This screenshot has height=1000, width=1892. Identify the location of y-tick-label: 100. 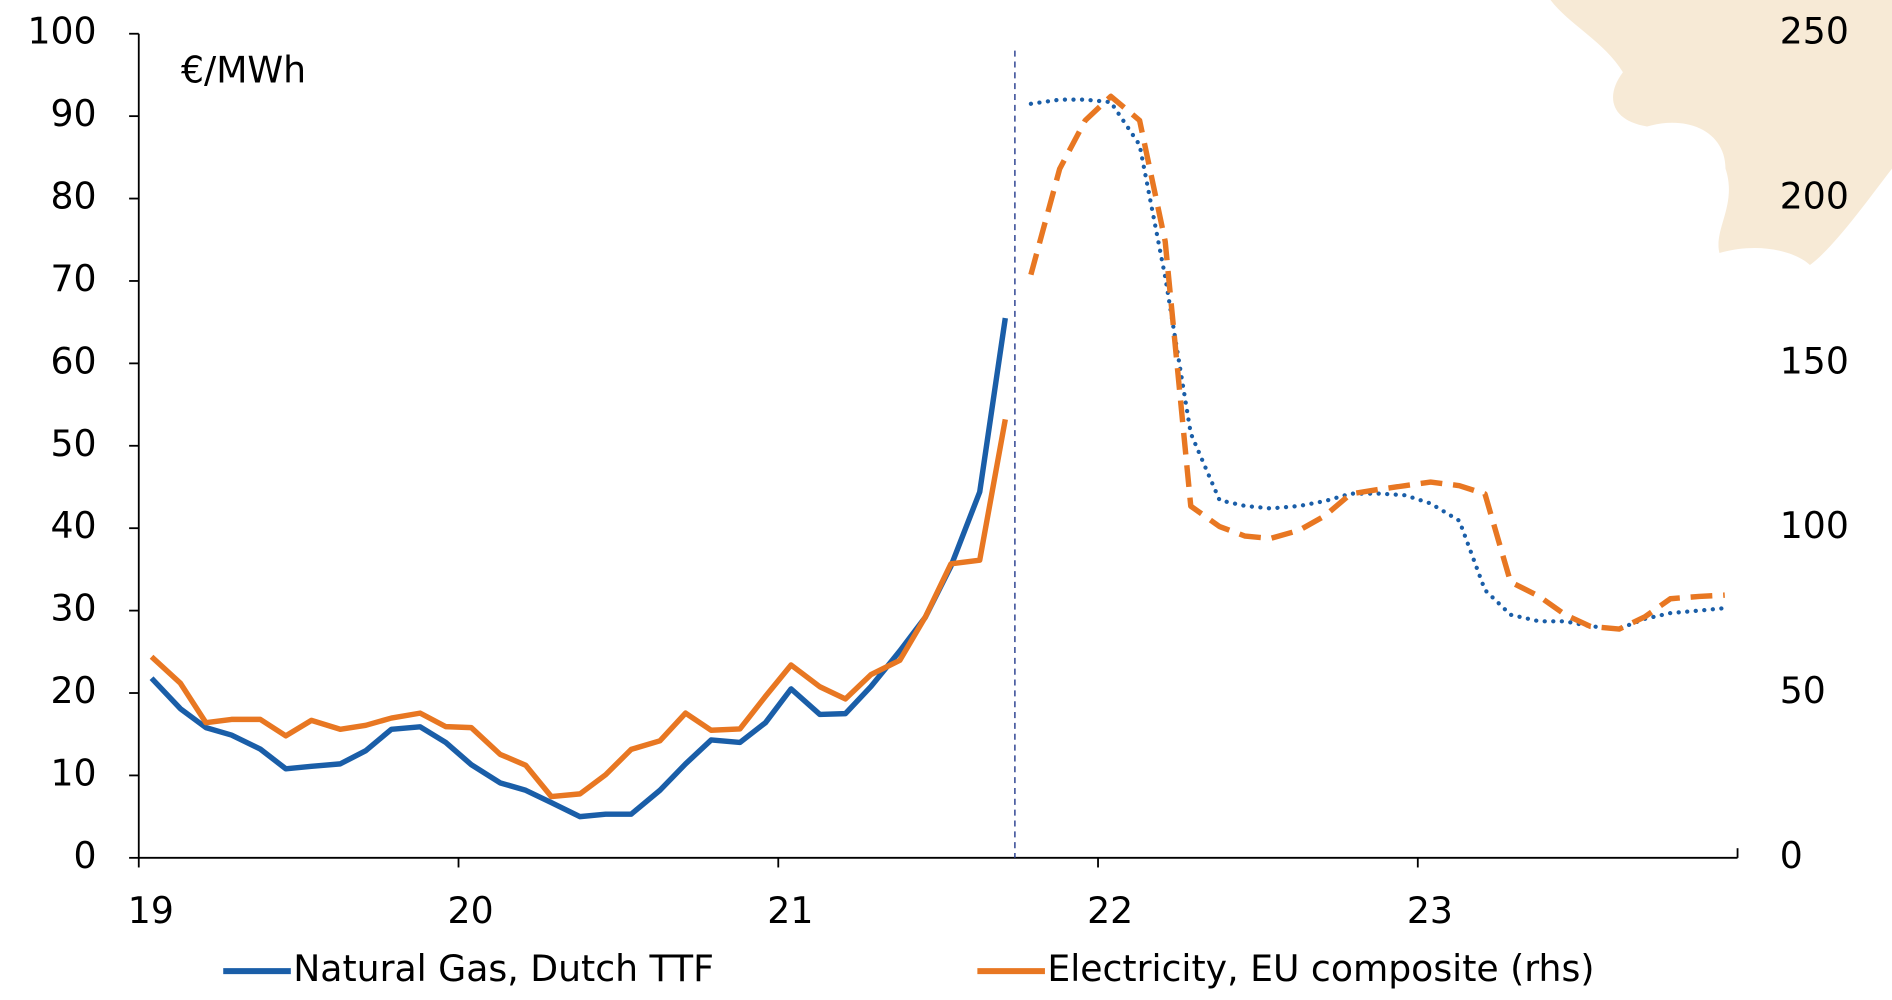
(61, 31).